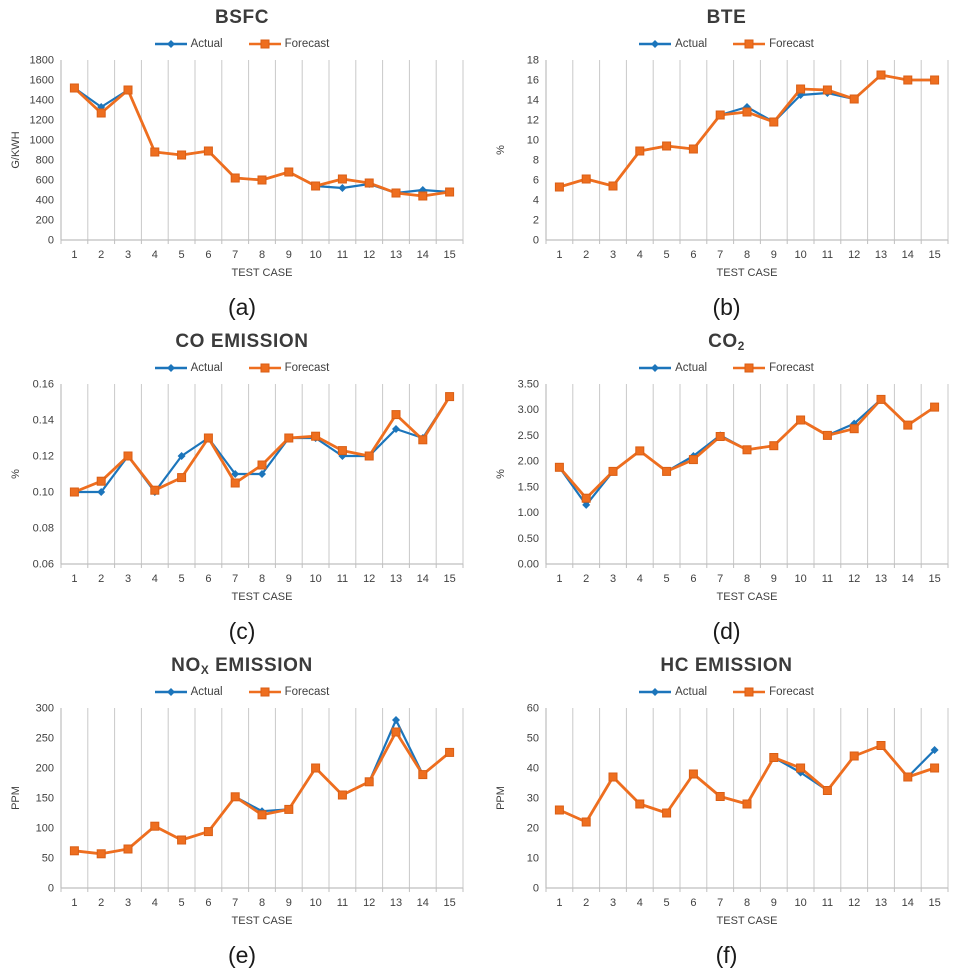  I want to click on x-tick-label: 2, so click(586, 255).